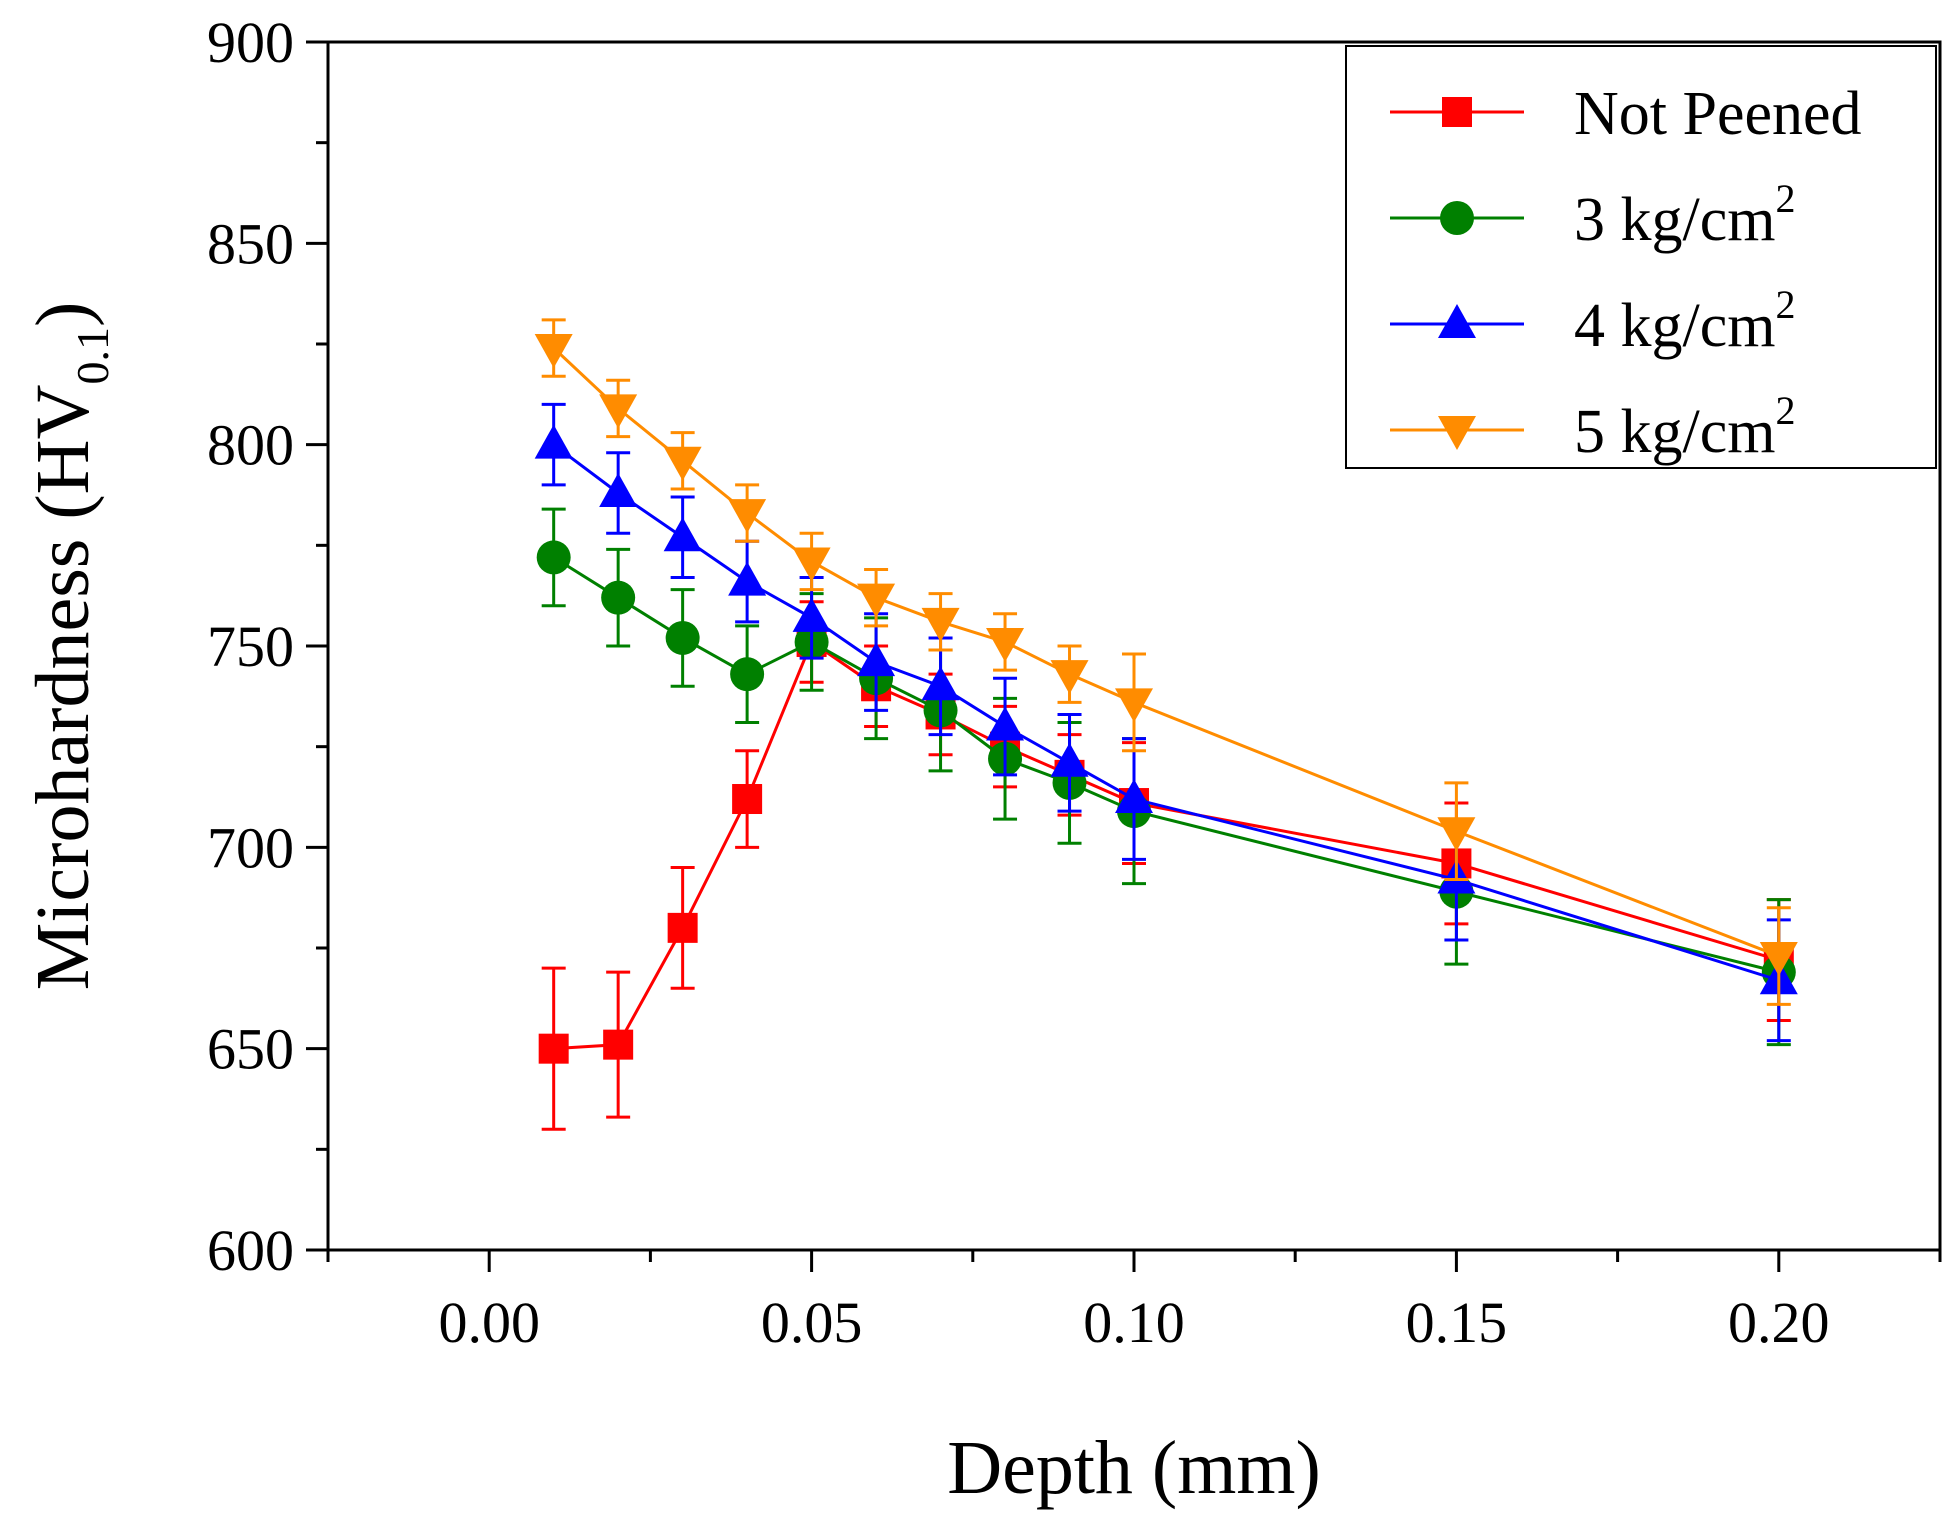 Image resolution: width=1958 pixels, height=1538 pixels. Describe the element at coordinates (812, 1322) in the screenshot. I see `x-tick-label: 0.05` at that location.